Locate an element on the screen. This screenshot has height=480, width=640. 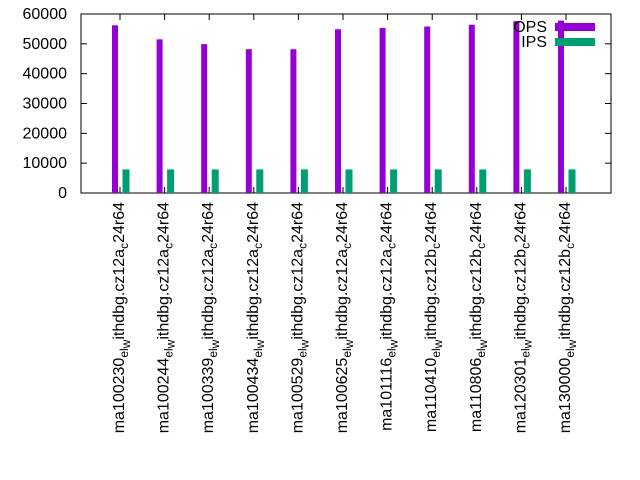
x-tick-label: ma100434elwithdbg.cz12ac24r64 is located at coordinates (256, 317).